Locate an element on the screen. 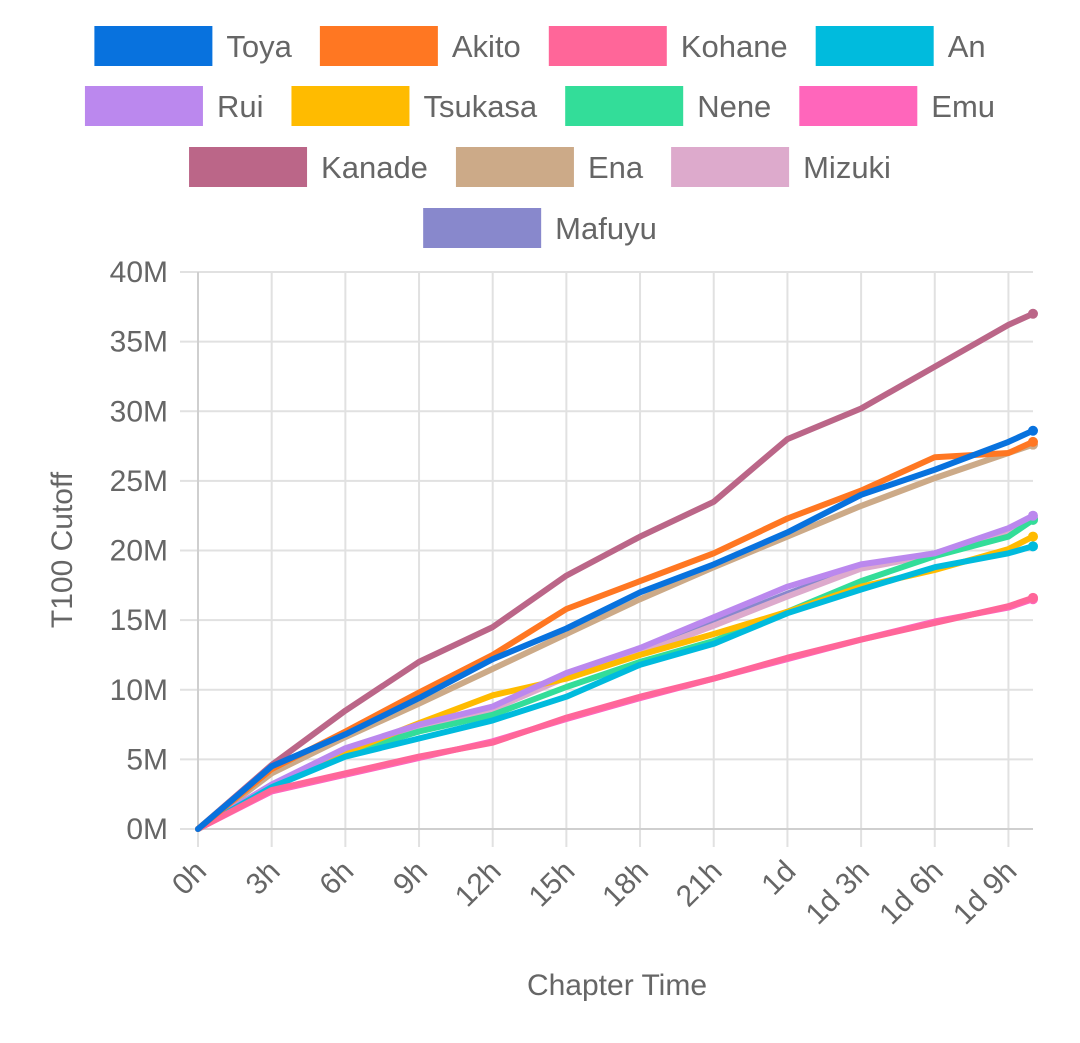 The height and width of the screenshot is (1043, 1080). legend-swatch-tsukasa is located at coordinates (350, 106).